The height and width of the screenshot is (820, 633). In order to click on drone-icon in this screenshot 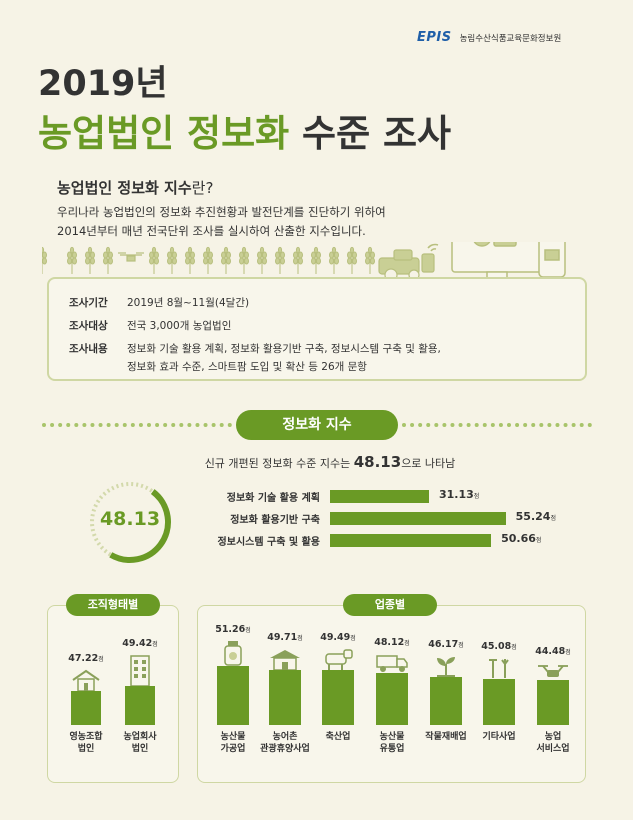, I will do `click(553, 671)`.